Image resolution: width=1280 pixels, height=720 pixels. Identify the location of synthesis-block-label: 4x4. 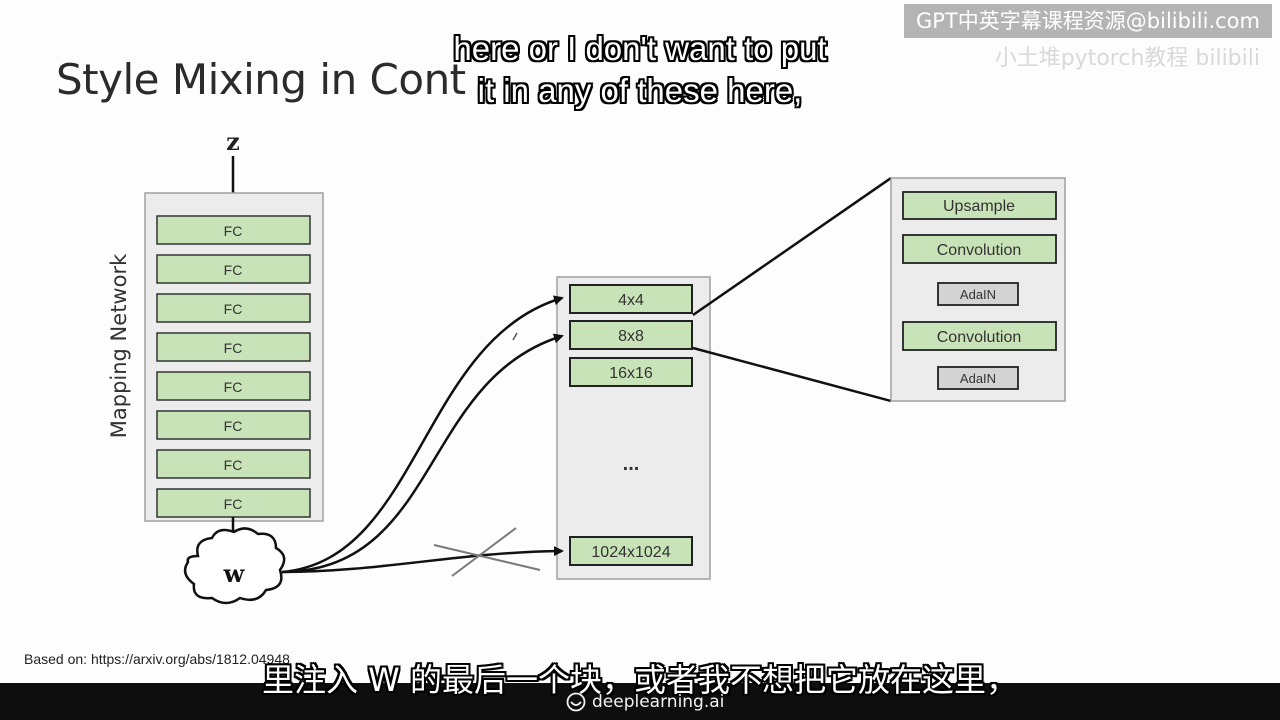
(631, 300).